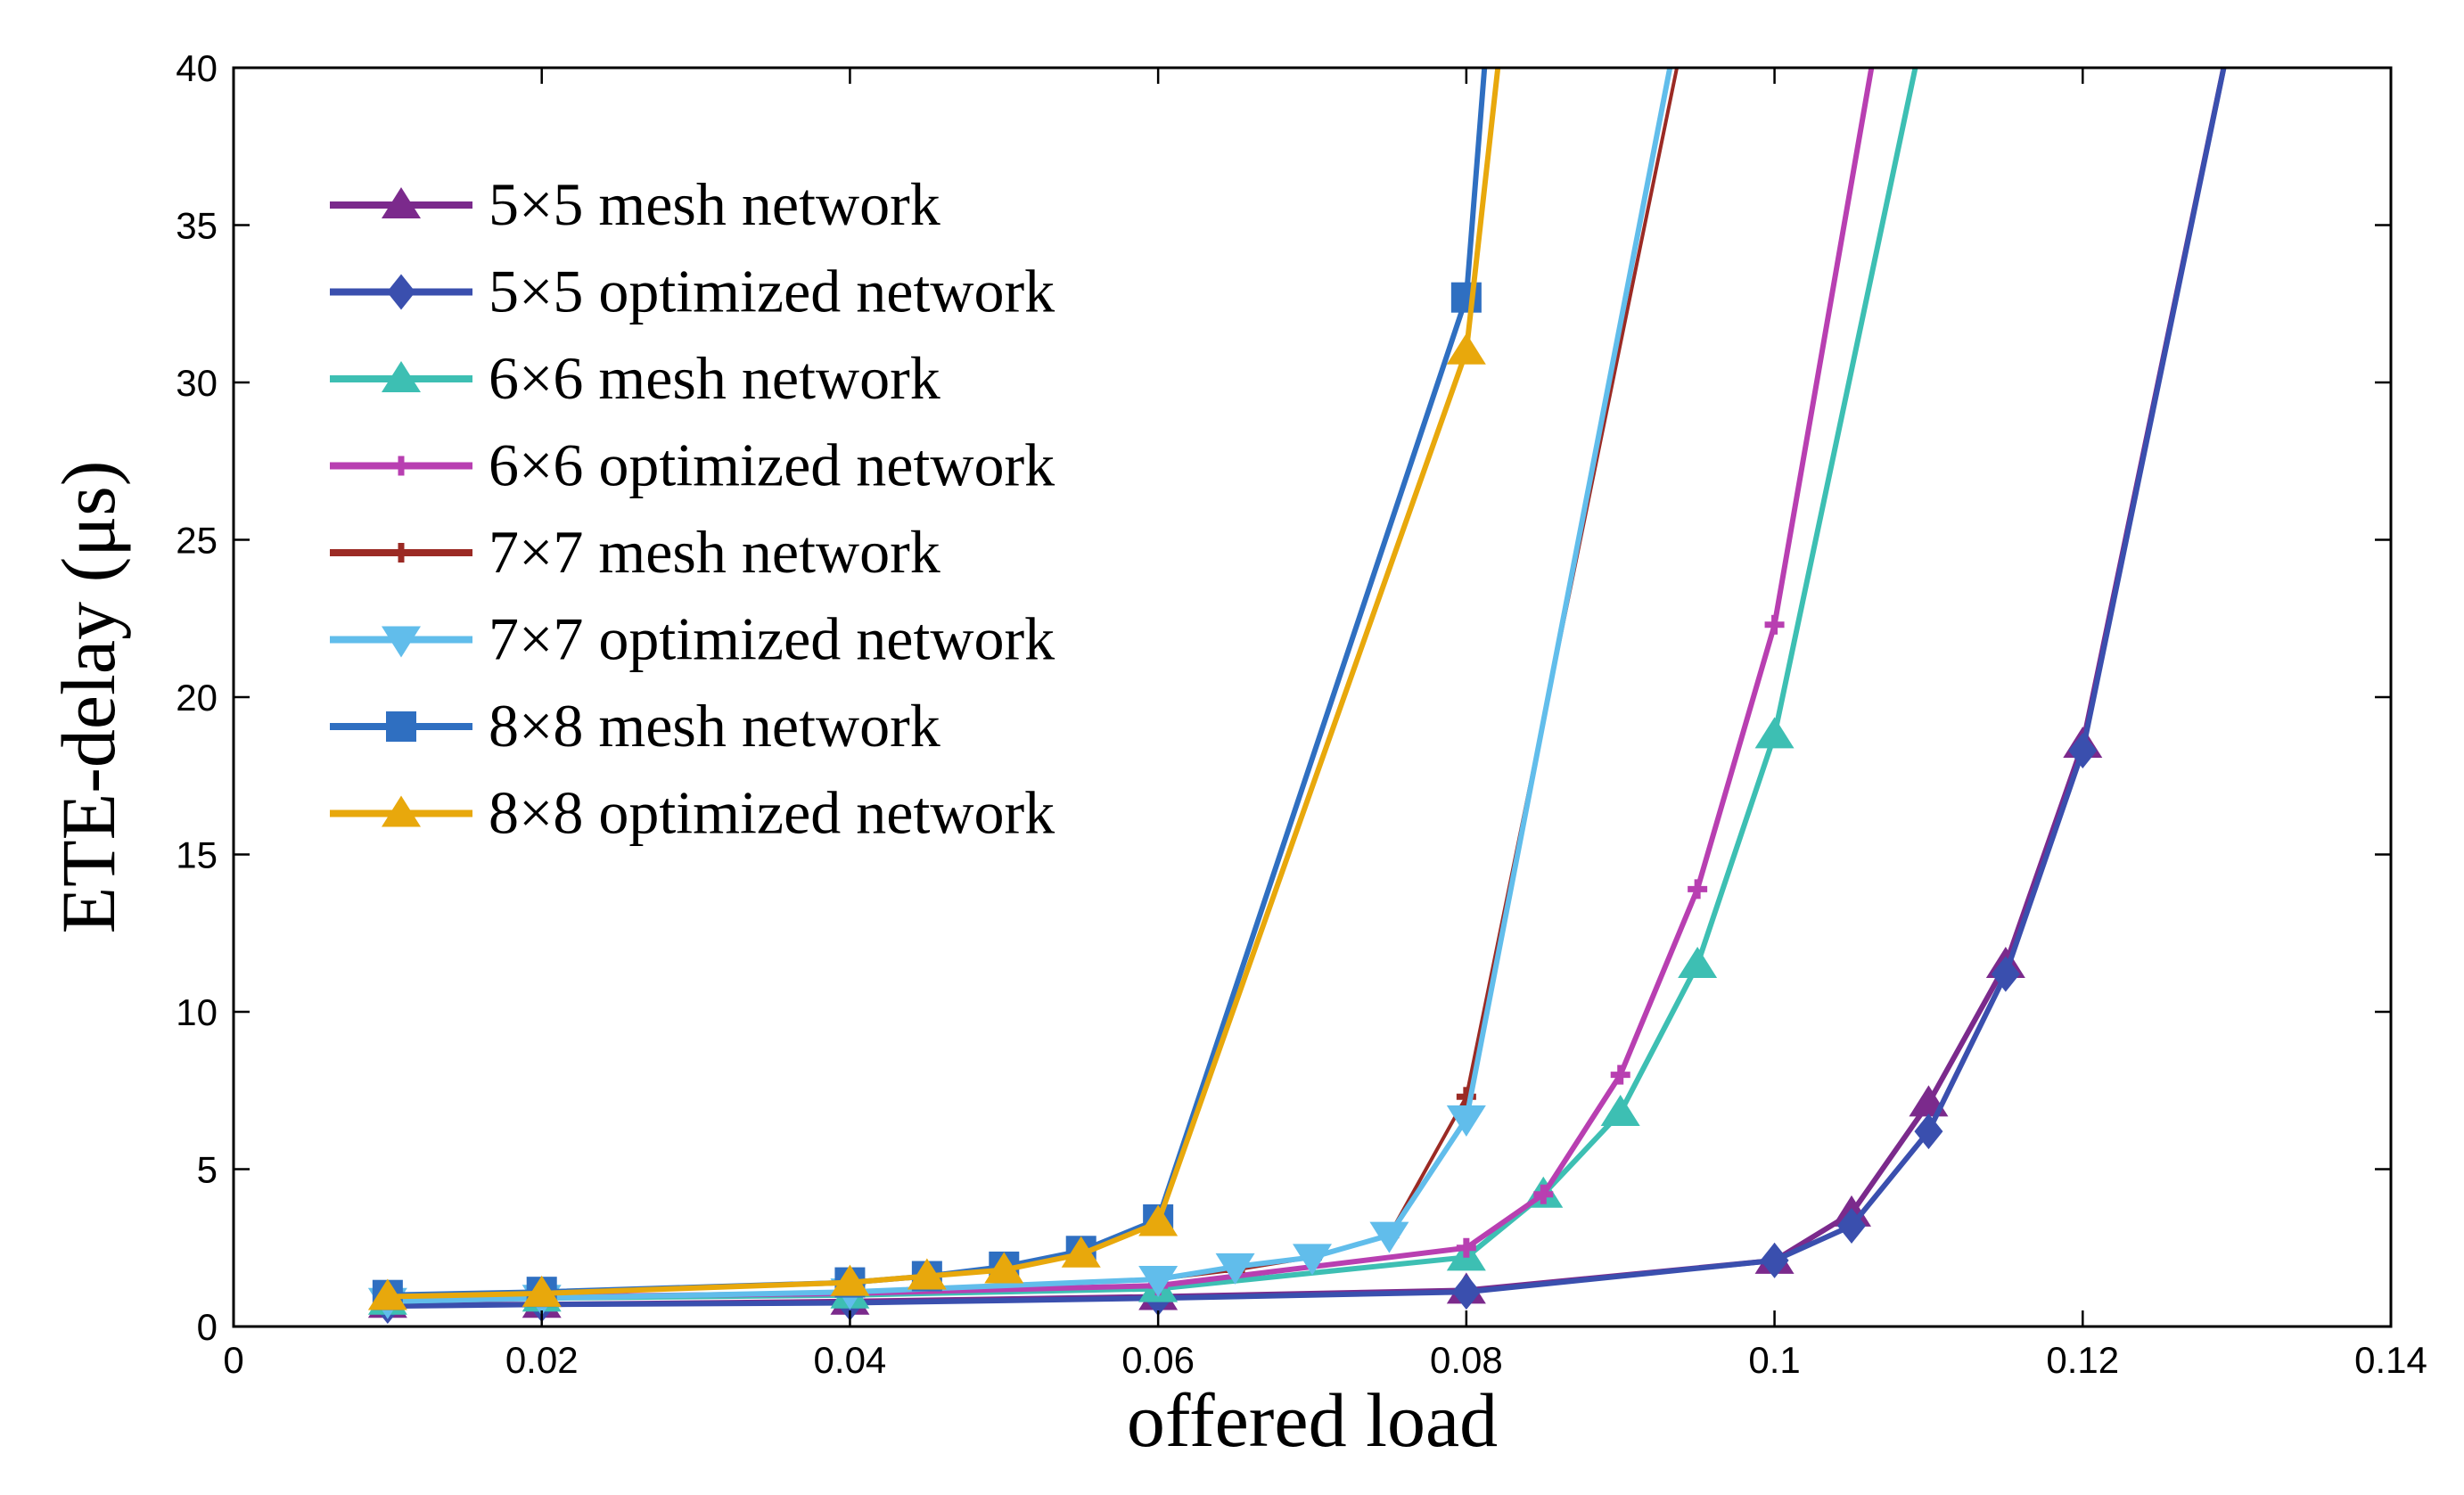 The image size is (2464, 1495). I want to click on x-tick-label: 0.02, so click(542, 1360).